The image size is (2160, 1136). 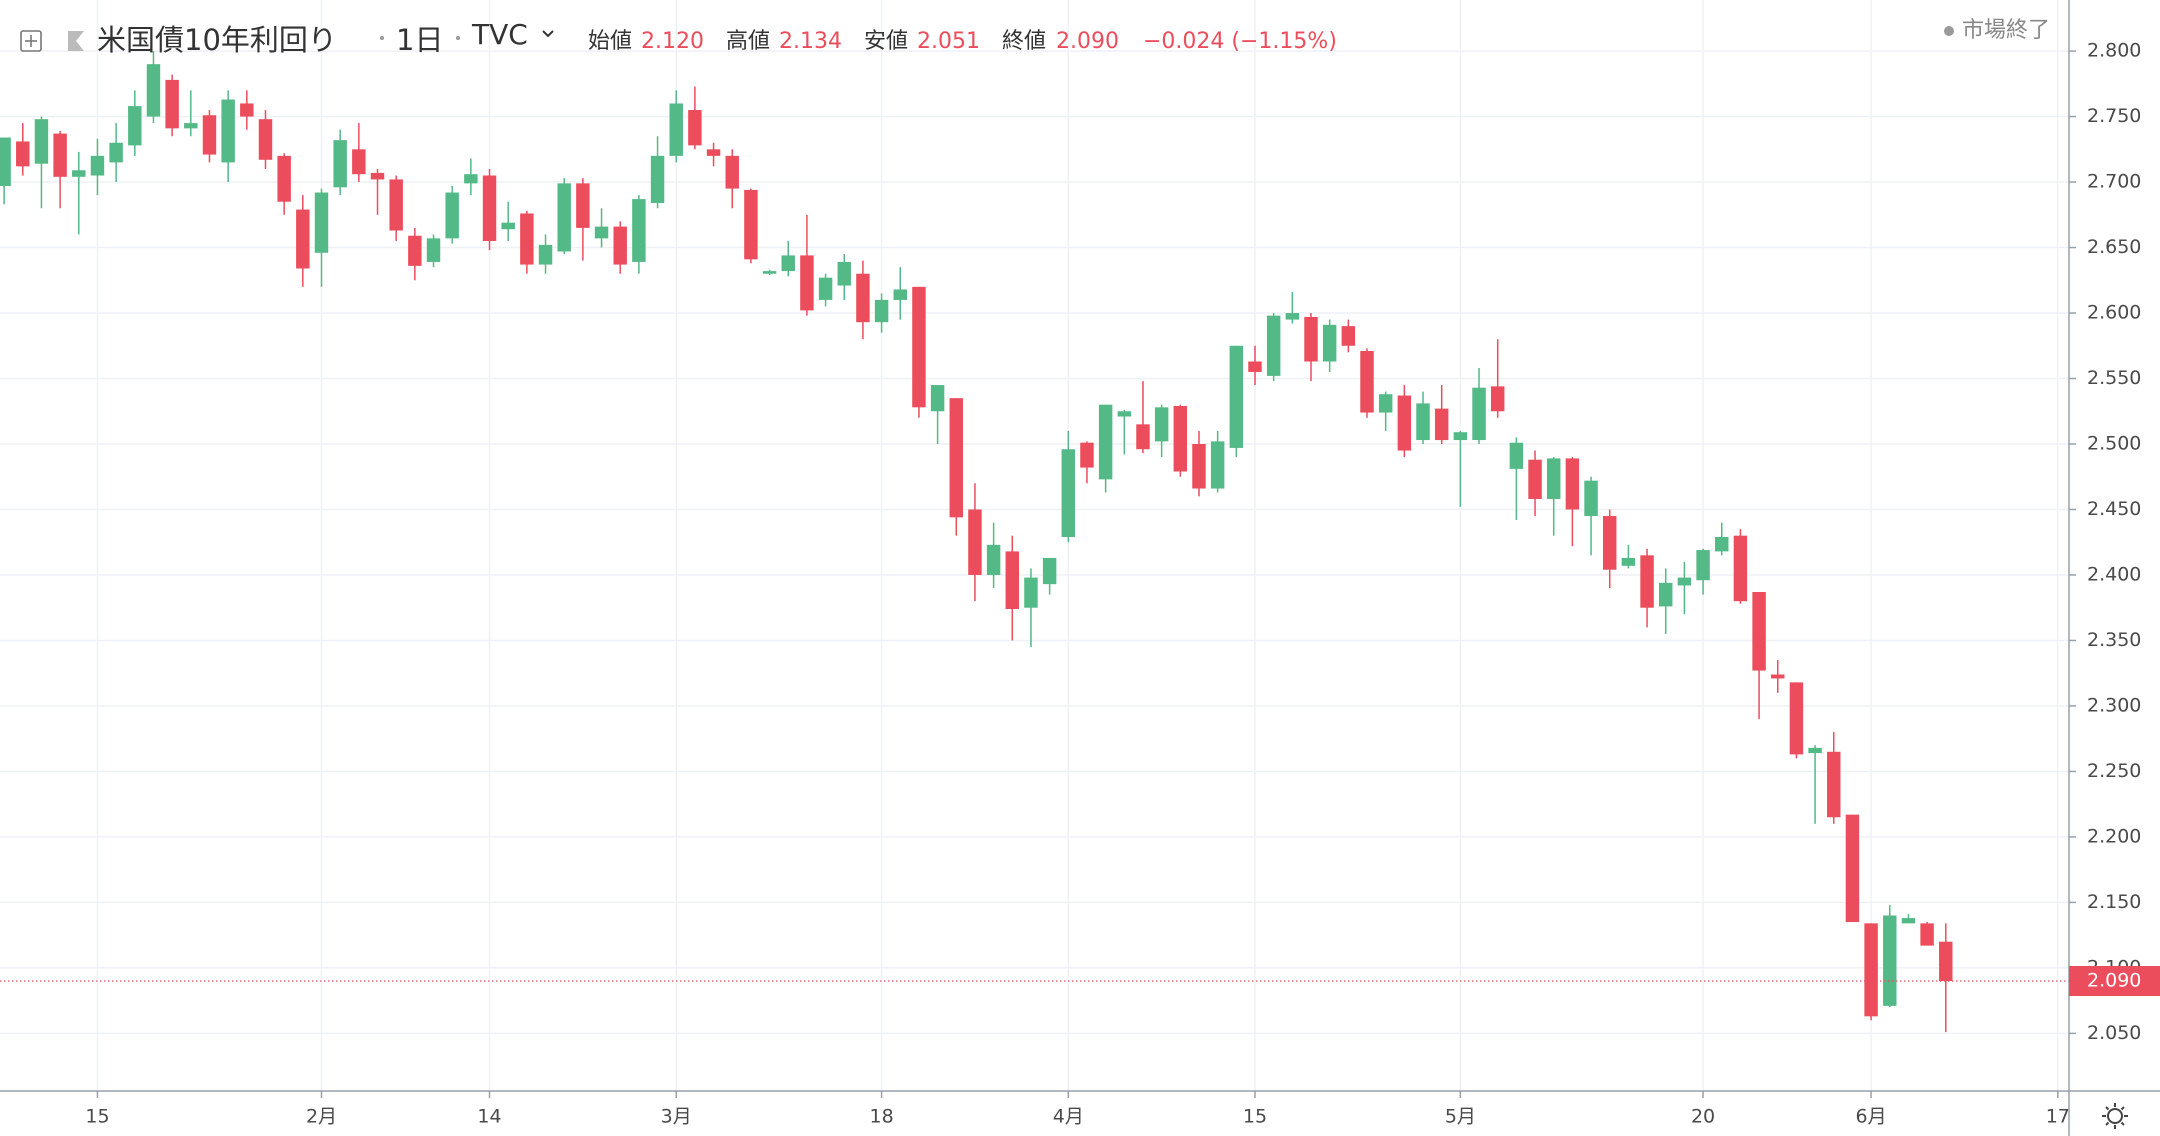 I want to click on ohlc-value: 2.051, so click(x=948, y=41).